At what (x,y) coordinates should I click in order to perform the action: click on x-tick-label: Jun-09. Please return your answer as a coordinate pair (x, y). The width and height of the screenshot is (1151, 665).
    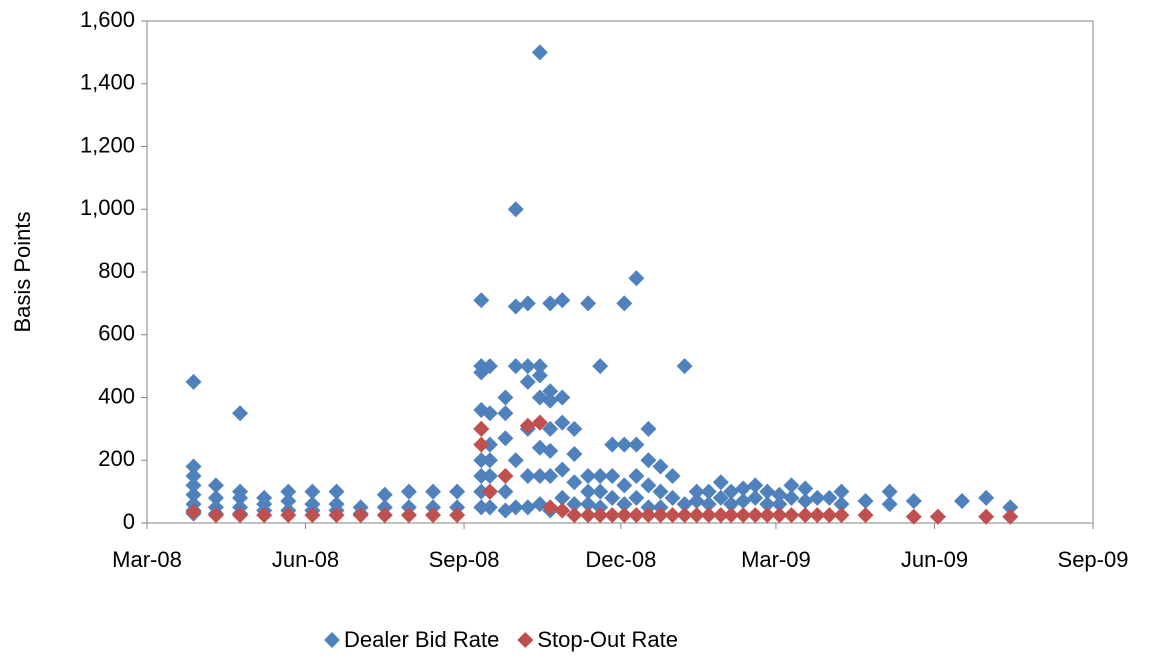
    Looking at the image, I should click on (934, 559).